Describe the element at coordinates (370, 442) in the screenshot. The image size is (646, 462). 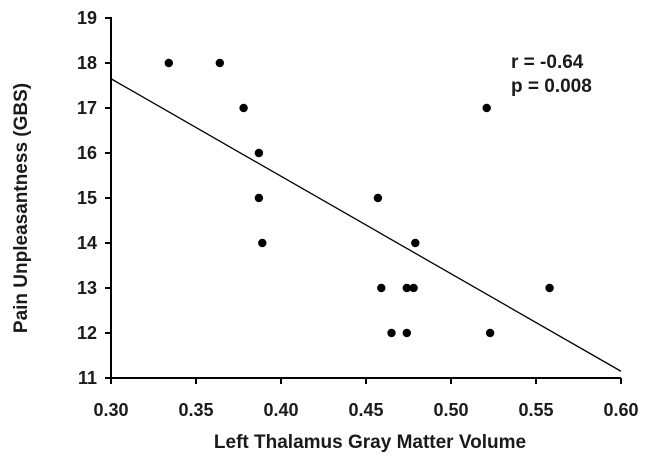
I see `x-axis-label: Left Thalamus Gray Matter Volume` at that location.